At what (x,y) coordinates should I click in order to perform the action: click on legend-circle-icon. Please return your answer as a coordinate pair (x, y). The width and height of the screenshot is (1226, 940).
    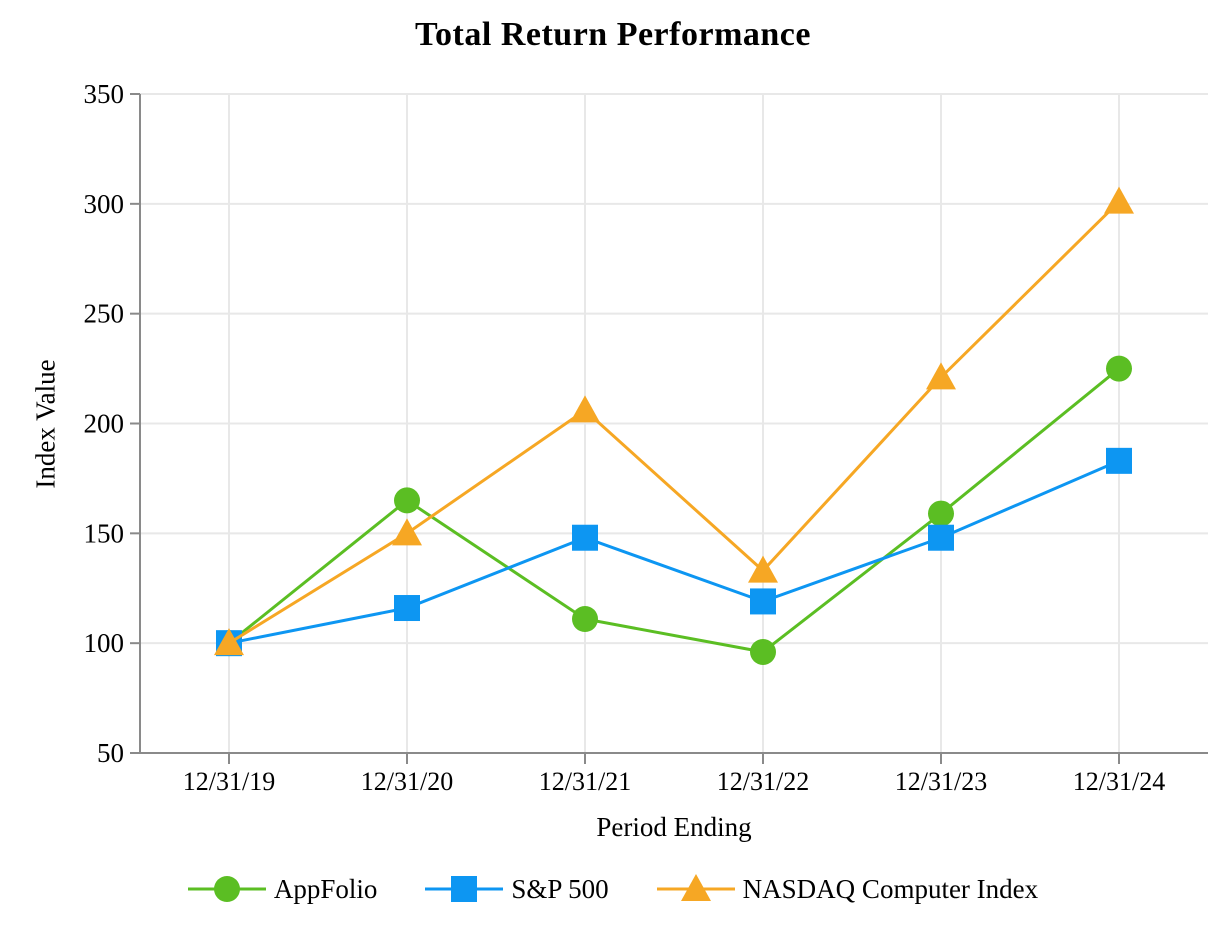
    Looking at the image, I should click on (226, 889).